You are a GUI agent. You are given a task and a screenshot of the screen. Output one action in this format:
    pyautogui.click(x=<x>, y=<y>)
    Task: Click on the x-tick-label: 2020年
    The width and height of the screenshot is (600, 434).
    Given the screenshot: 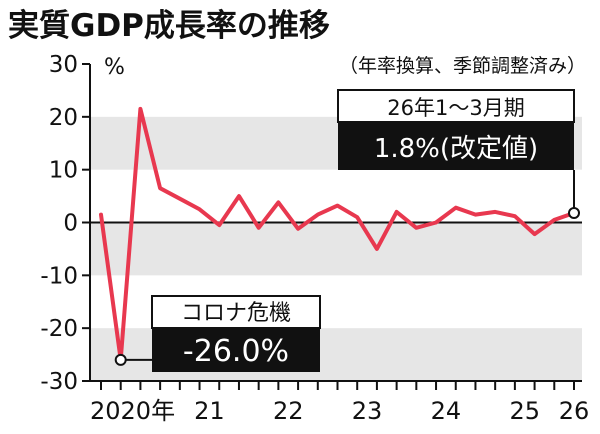 What is the action you would take?
    pyautogui.click(x=132, y=411)
    